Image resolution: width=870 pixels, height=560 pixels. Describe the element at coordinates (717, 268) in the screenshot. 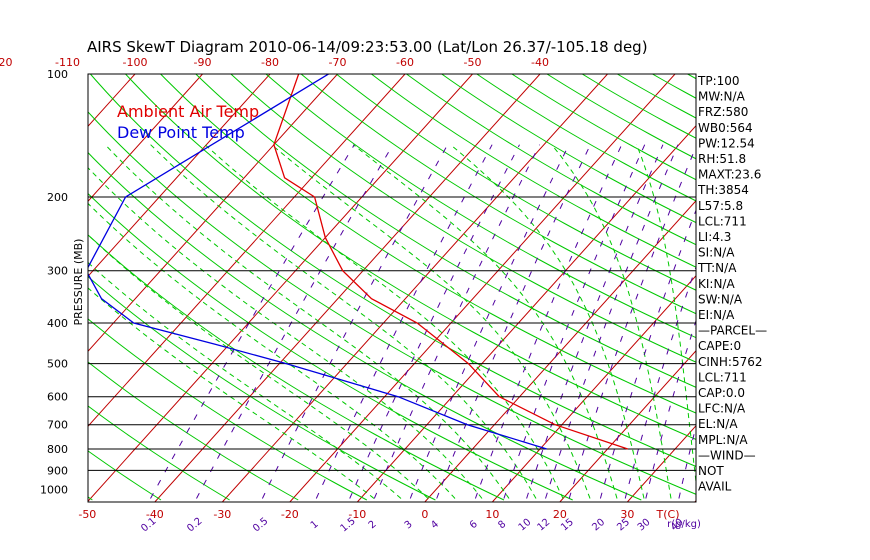

I see `stat-item: TT:N/A` at that location.